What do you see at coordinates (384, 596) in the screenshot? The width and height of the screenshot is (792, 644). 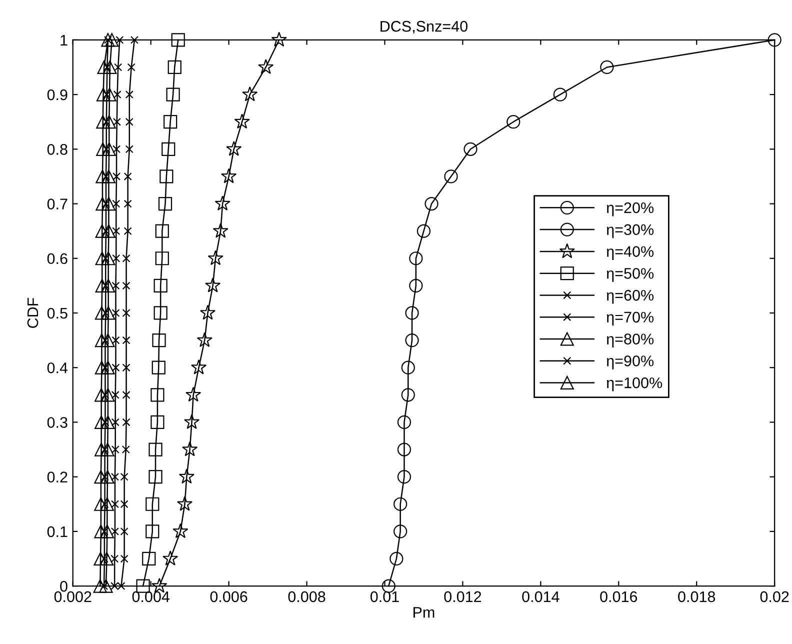 I see `x-tick-label: 0.01` at bounding box center [384, 596].